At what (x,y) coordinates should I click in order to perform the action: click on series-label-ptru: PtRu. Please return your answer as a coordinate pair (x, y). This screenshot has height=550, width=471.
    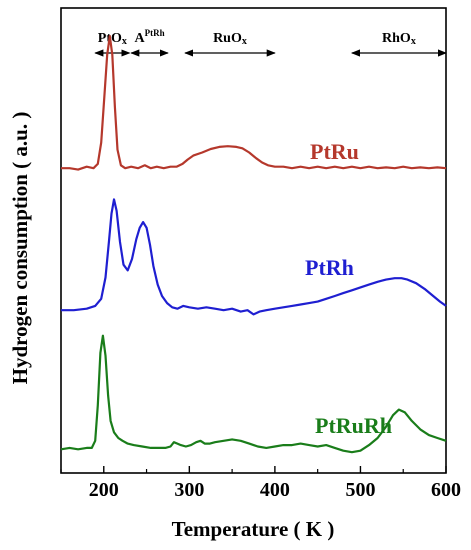
    Looking at the image, I should click on (334, 151).